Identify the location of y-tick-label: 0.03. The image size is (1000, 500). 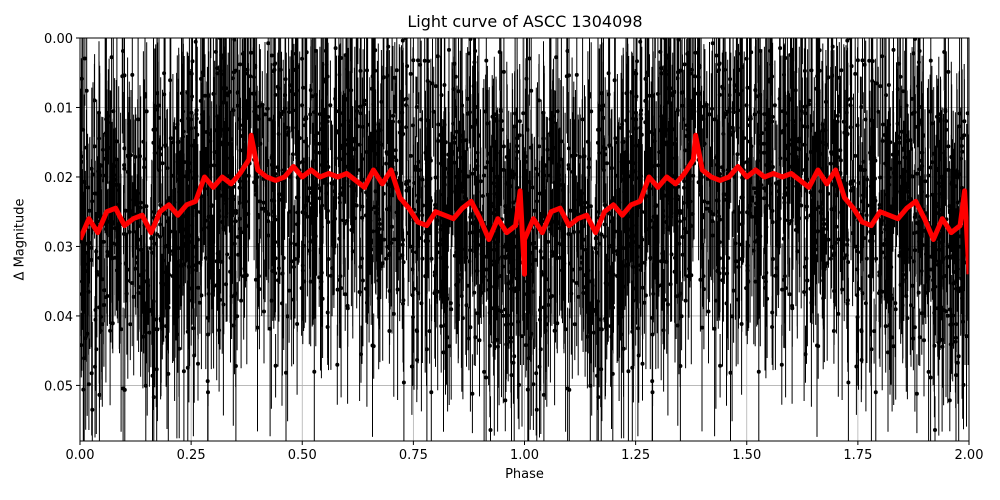
(58, 247).